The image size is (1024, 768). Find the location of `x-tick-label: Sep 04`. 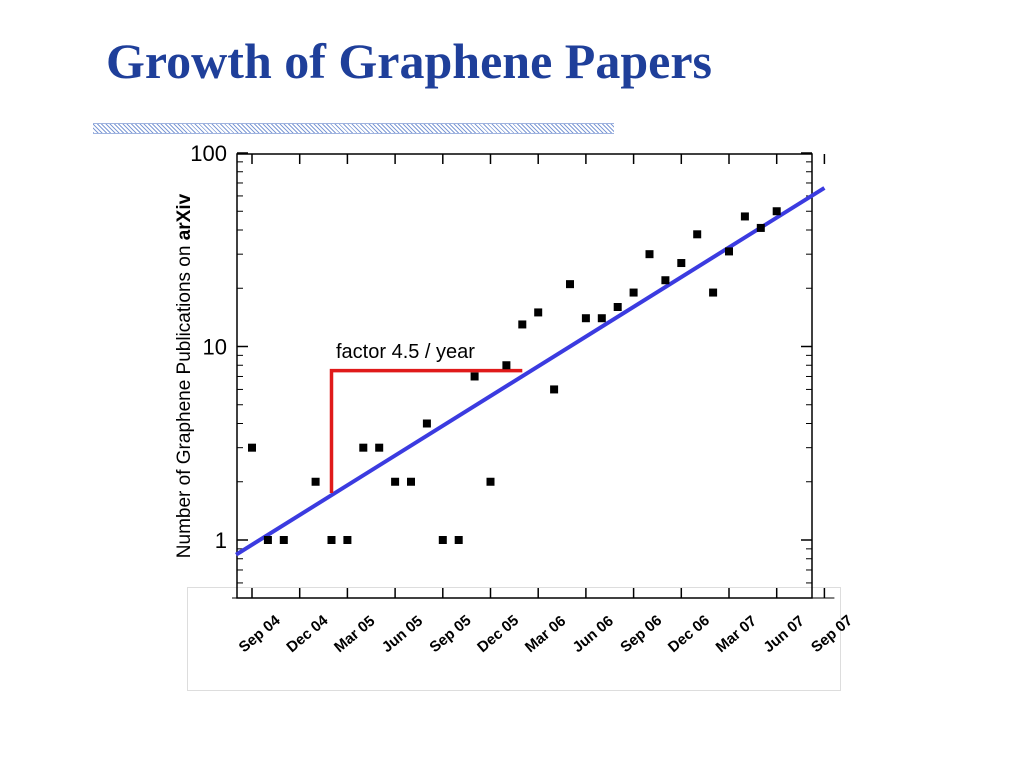

x-tick-label: Sep 04 is located at coordinates (260, 634).